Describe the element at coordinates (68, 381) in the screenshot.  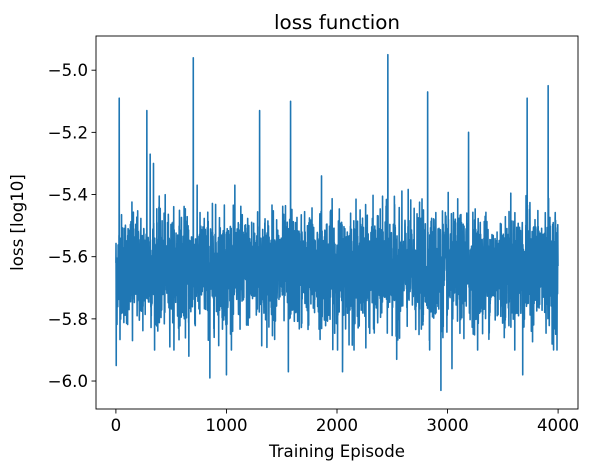
I see `y-tick-label: −6.0` at that location.